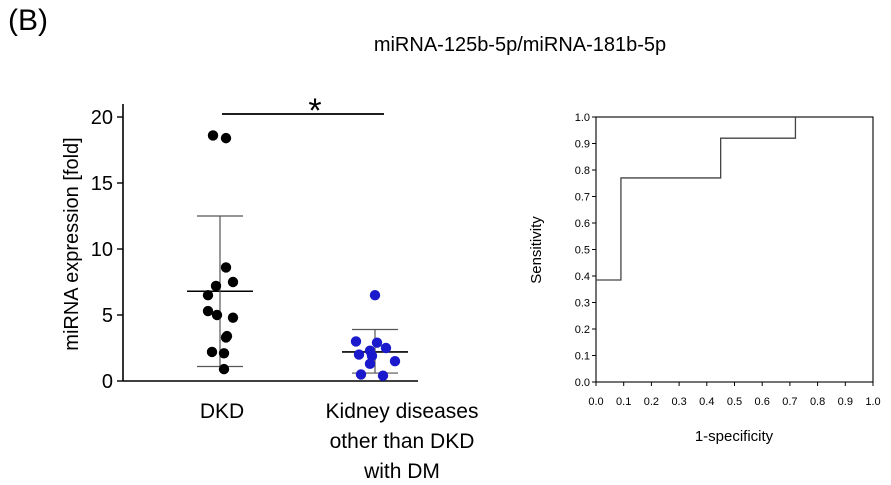 This screenshot has width=891, height=485. What do you see at coordinates (402, 441) in the screenshot?
I see `x-category-label: other than DKD` at bounding box center [402, 441].